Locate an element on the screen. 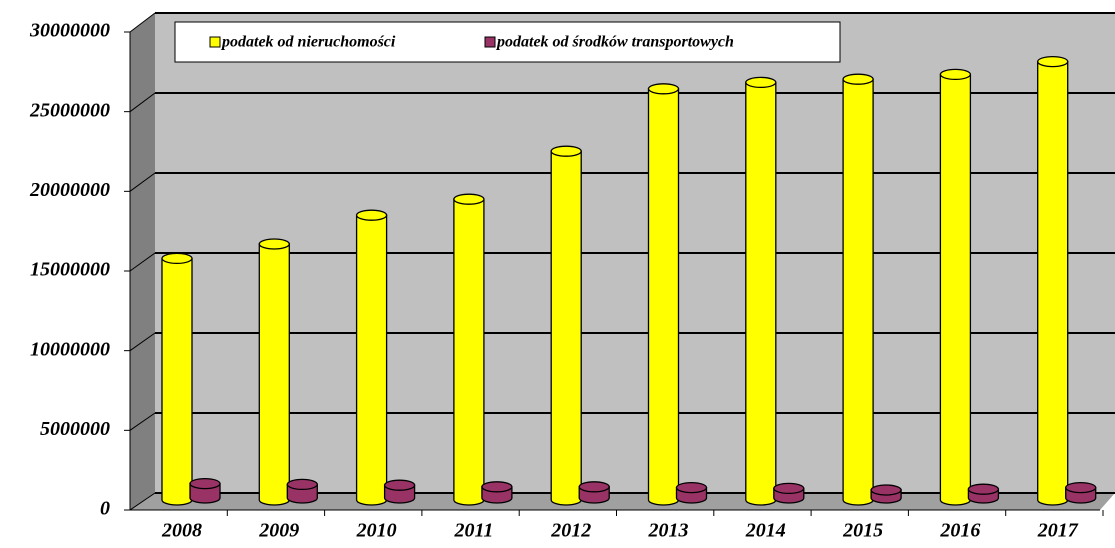 The width and height of the screenshot is (1115, 548). x-tick-label: 2016 is located at coordinates (959, 531).